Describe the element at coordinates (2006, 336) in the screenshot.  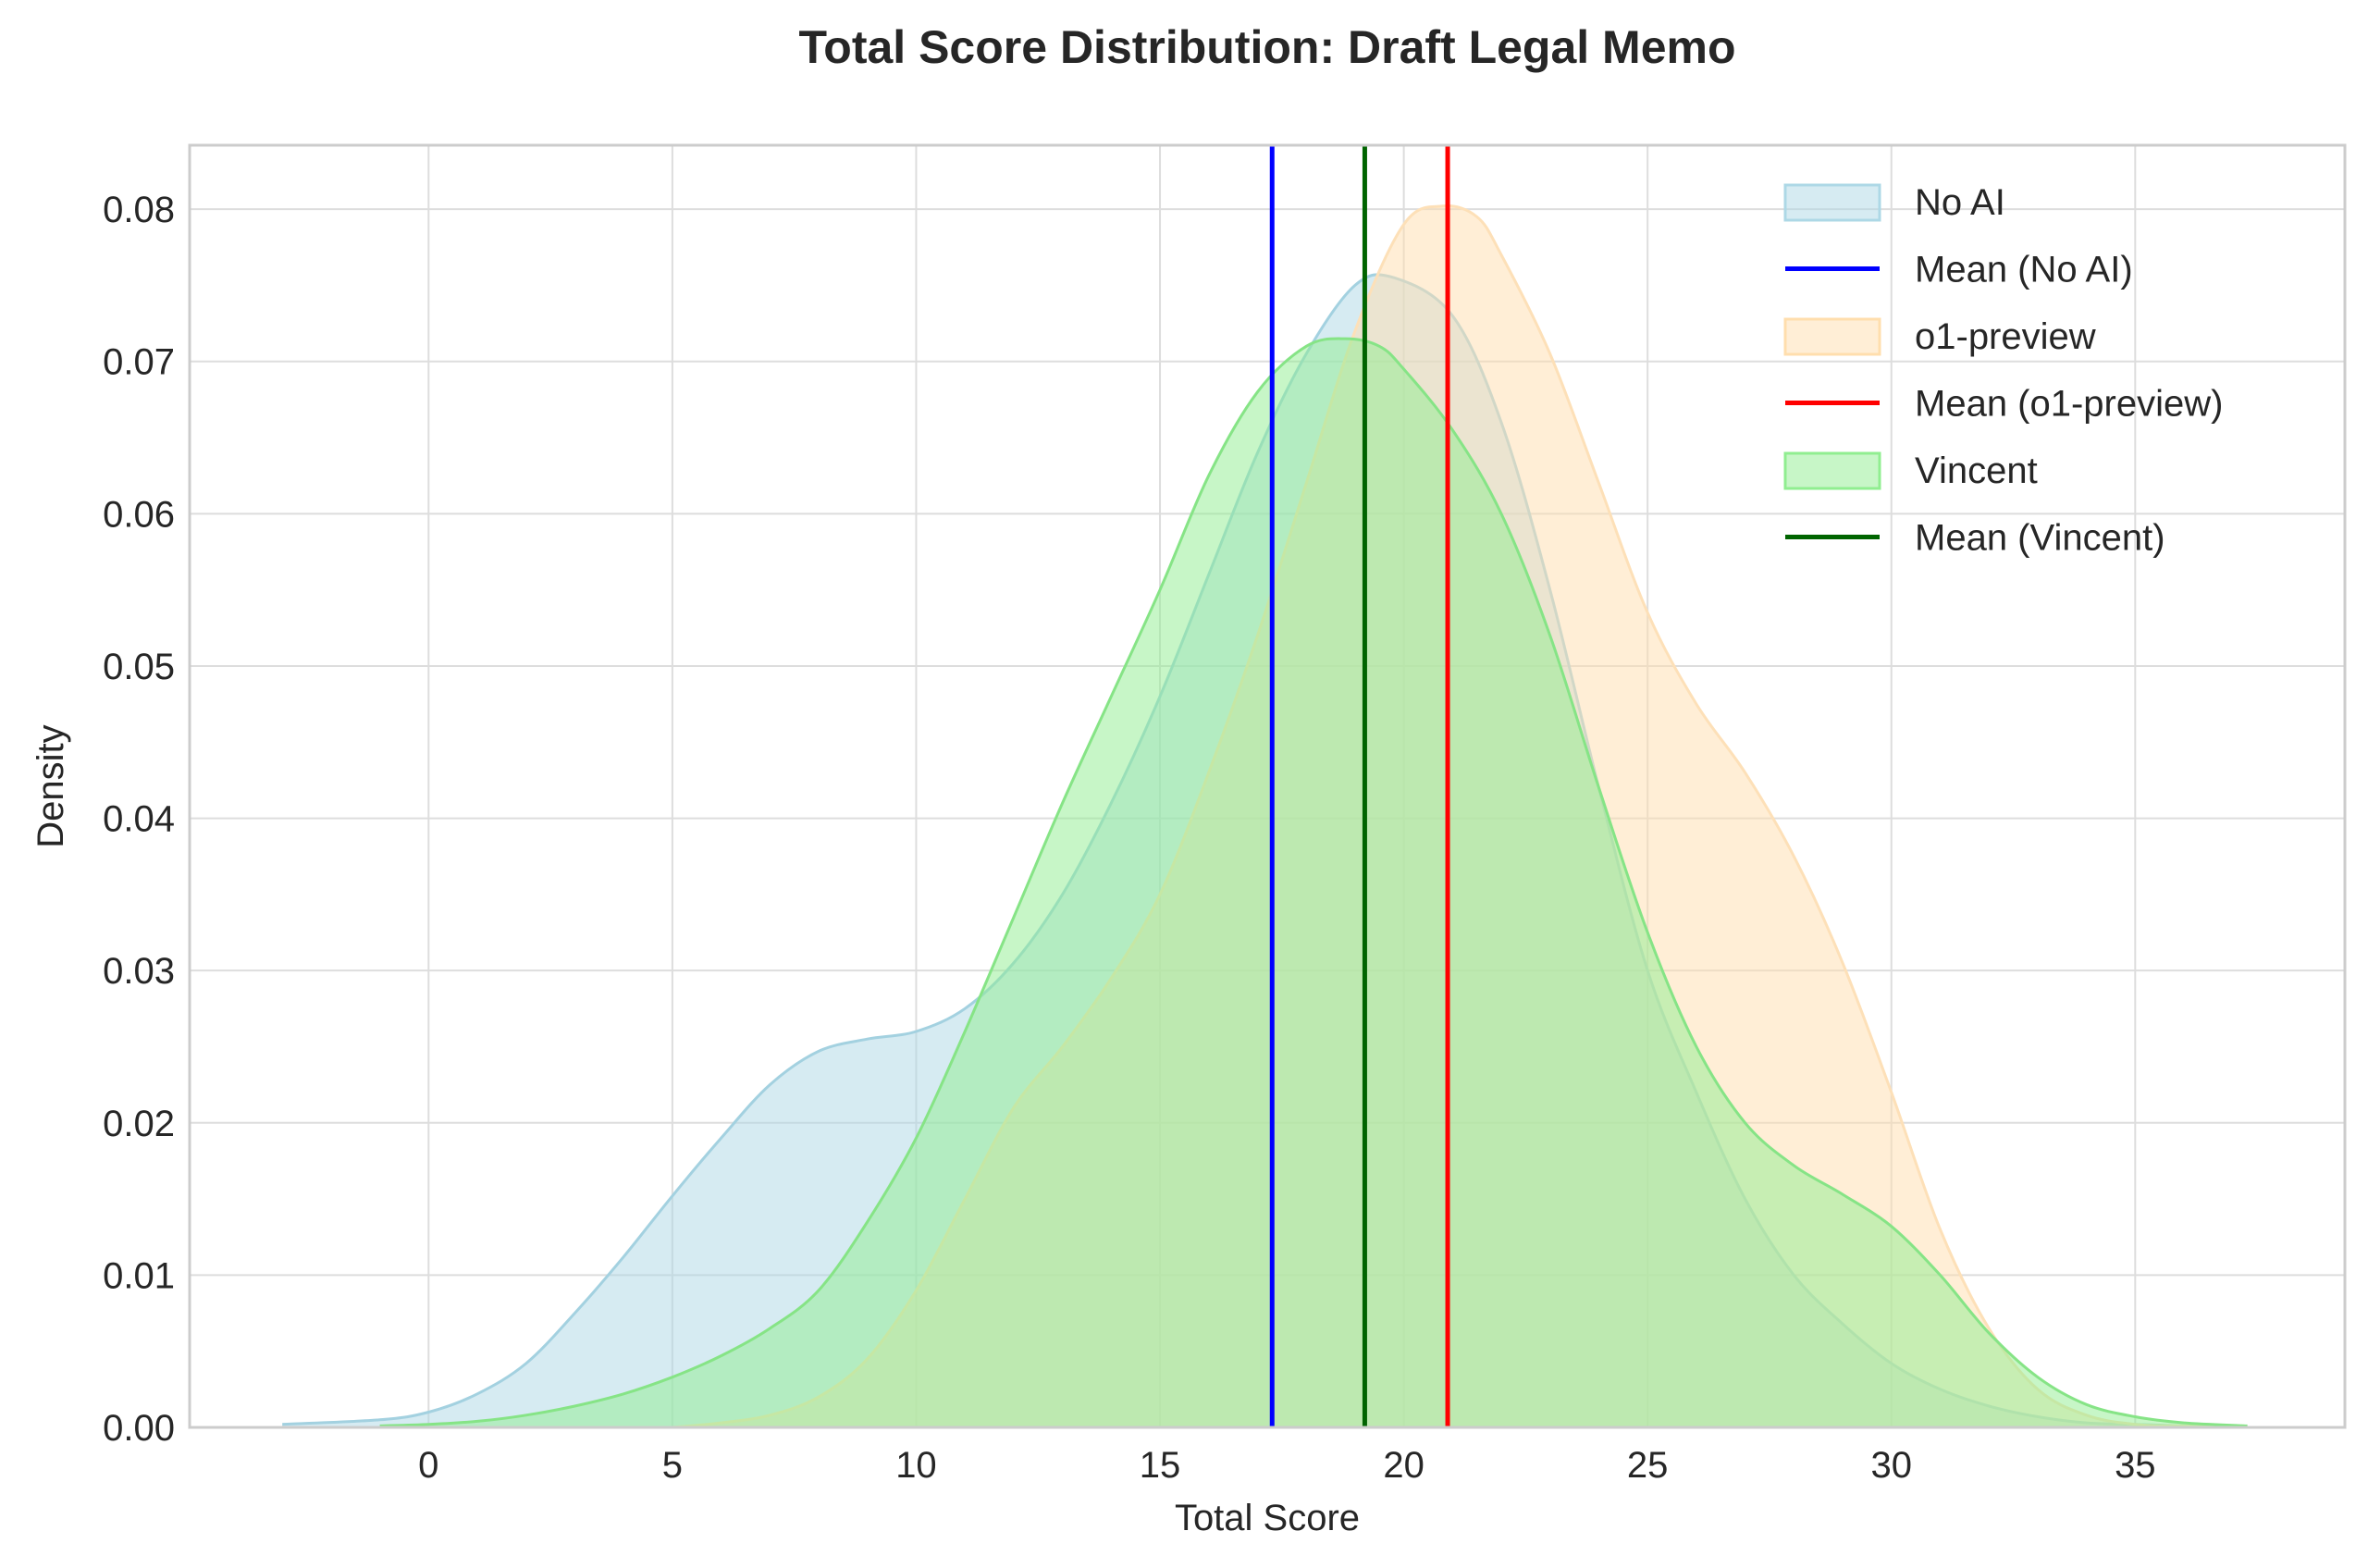
I see `legend-label-o1-preview: o1-preview` at that location.